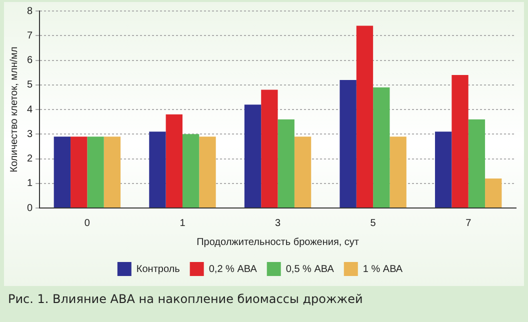 The image size is (528, 322). I want to click on y-tick-label: 1, so click(30, 184).